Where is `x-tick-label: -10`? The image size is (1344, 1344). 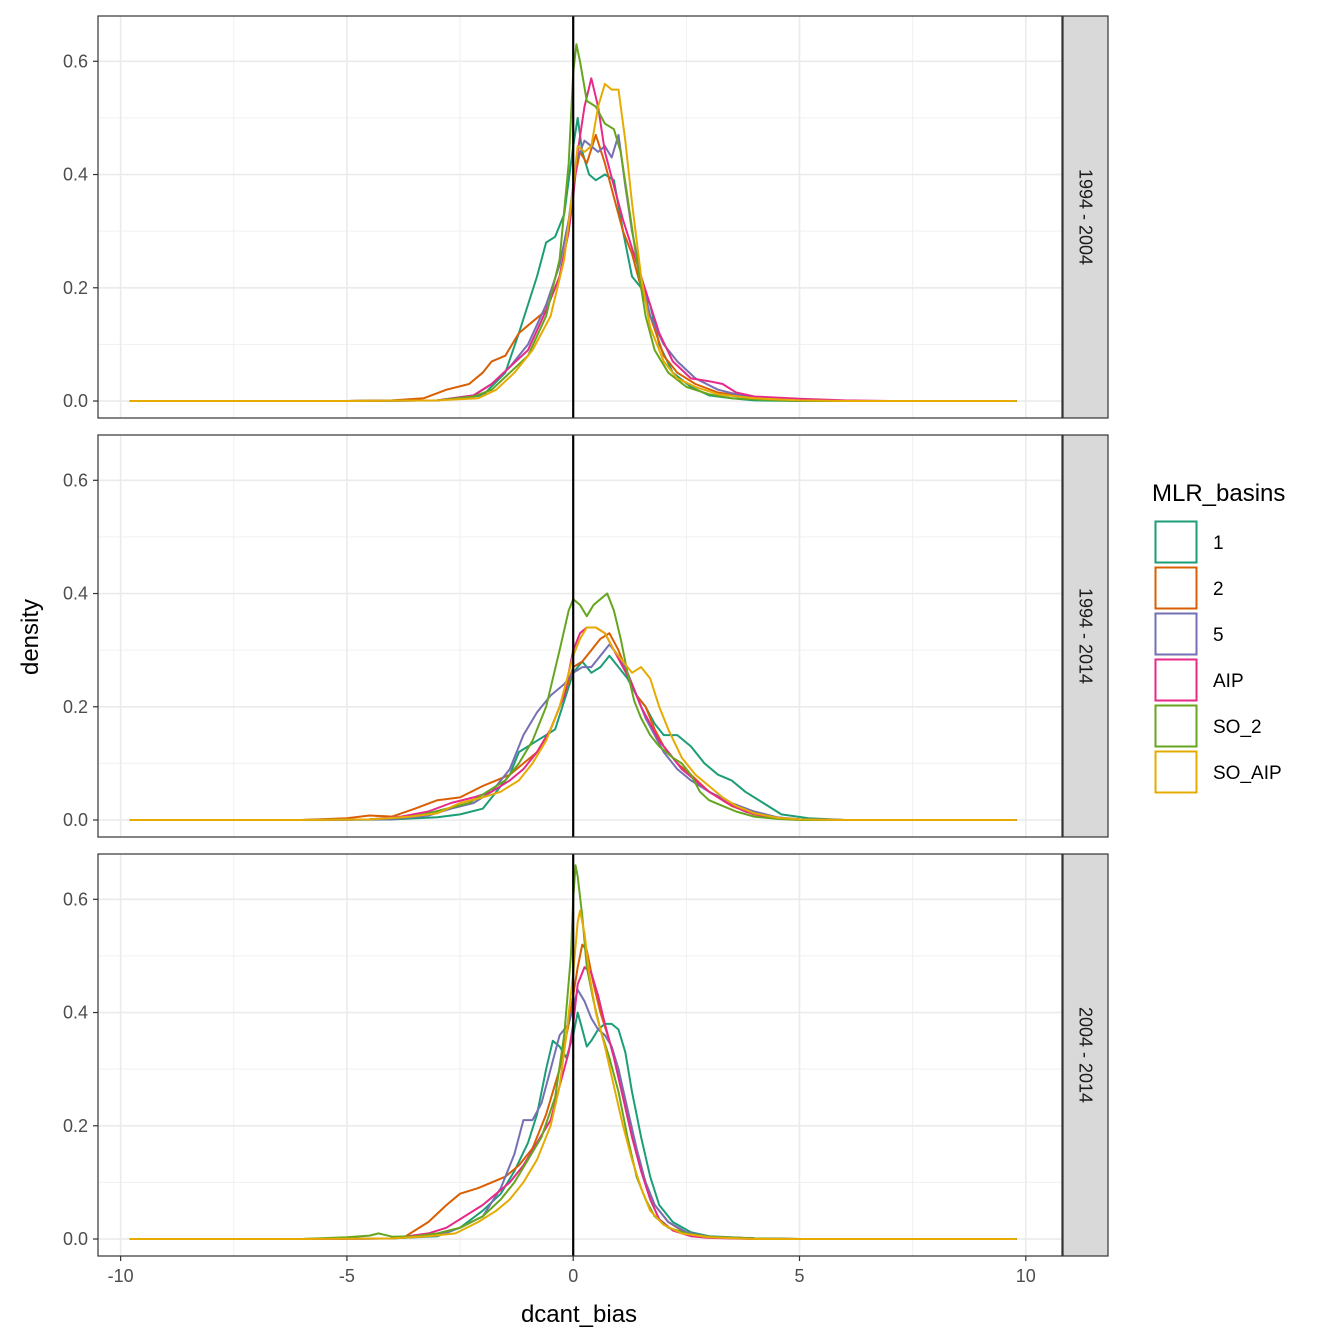
x-tick-label: -10 is located at coordinates (121, 1276).